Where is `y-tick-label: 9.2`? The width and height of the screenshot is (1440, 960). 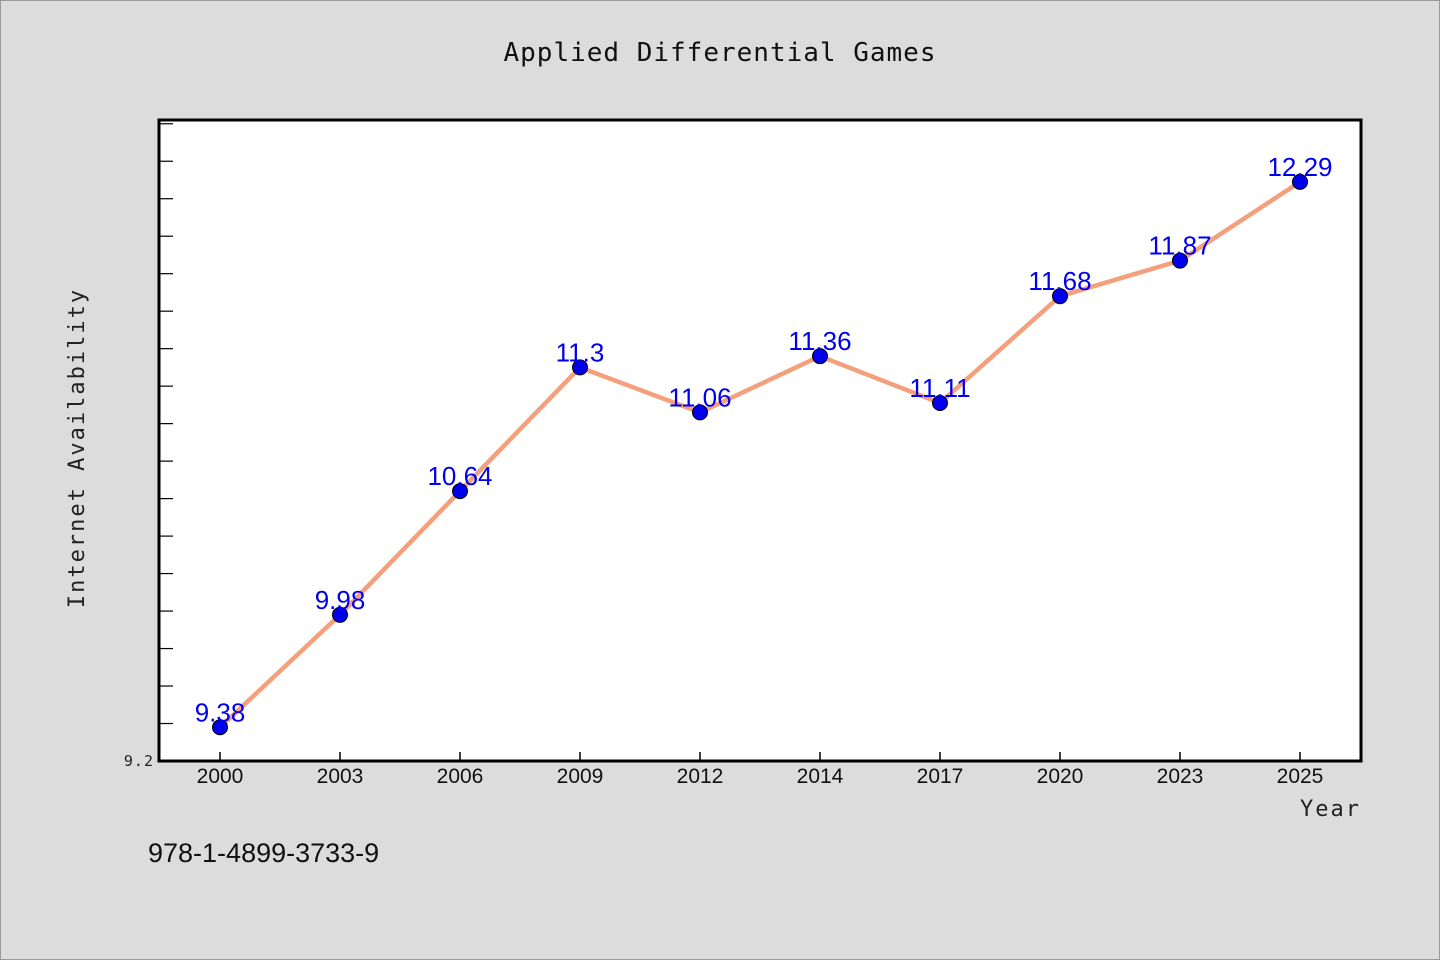 y-tick-label: 9.2 is located at coordinates (139, 761).